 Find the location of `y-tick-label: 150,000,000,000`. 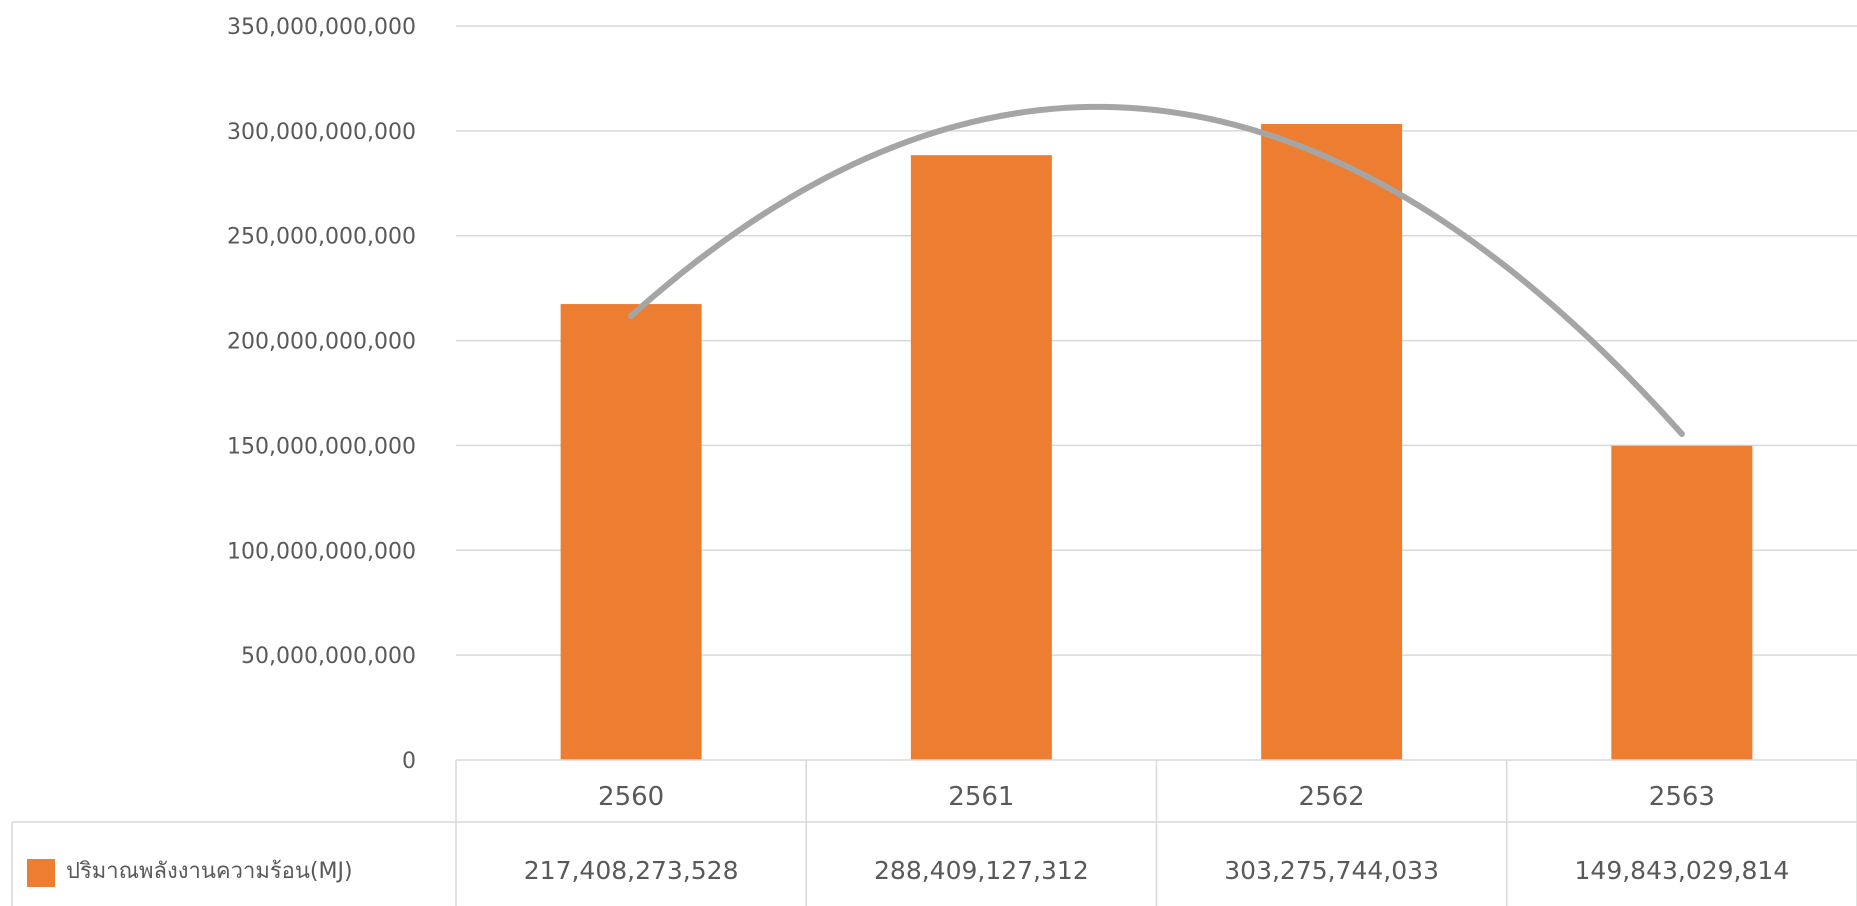

y-tick-label: 150,000,000,000 is located at coordinates (321, 446).